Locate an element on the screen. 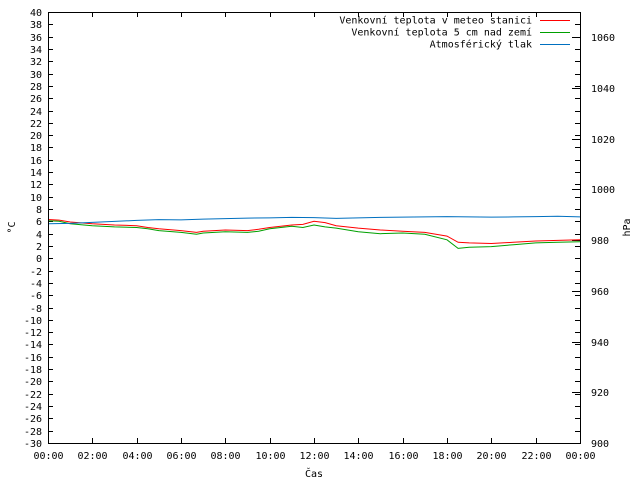  y-tick-label: 10 is located at coordinates (36, 198).